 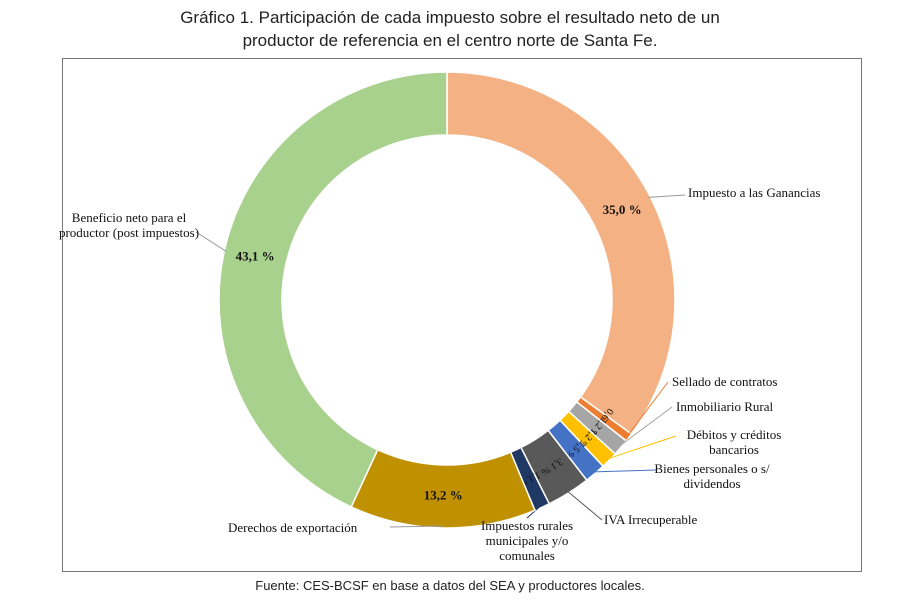 I want to click on value-label: 35,0 %, so click(x=622, y=209).